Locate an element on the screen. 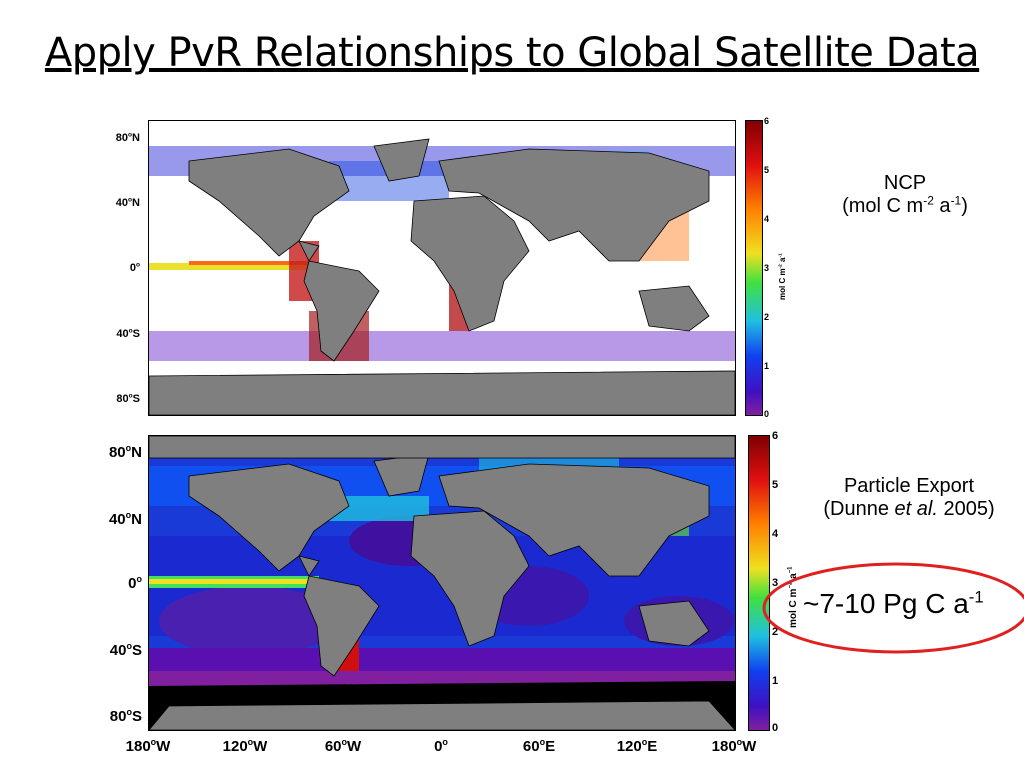 The width and height of the screenshot is (1024, 768). ncp-lat-label-0: 0o is located at coordinates (134, 267).